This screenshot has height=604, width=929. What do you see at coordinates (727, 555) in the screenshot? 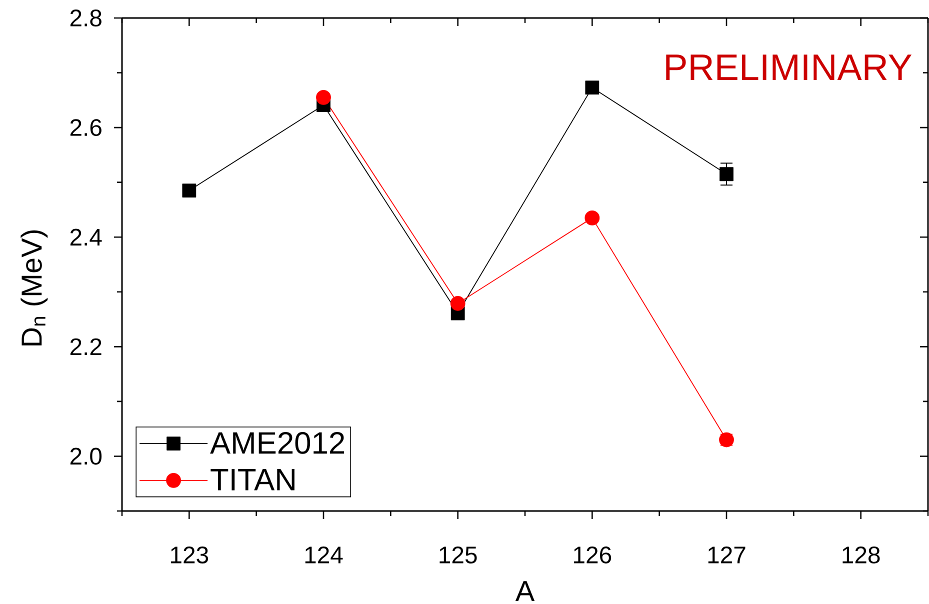
I see `x-tick-label: 127` at bounding box center [727, 555].